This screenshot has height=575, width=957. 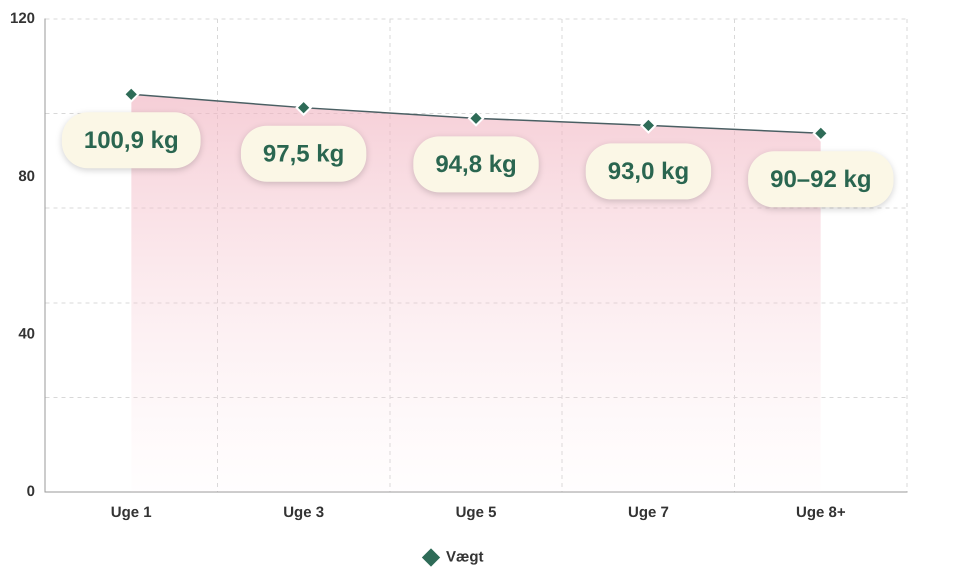 I want to click on x-tick-label: Uge 8+, so click(x=821, y=513).